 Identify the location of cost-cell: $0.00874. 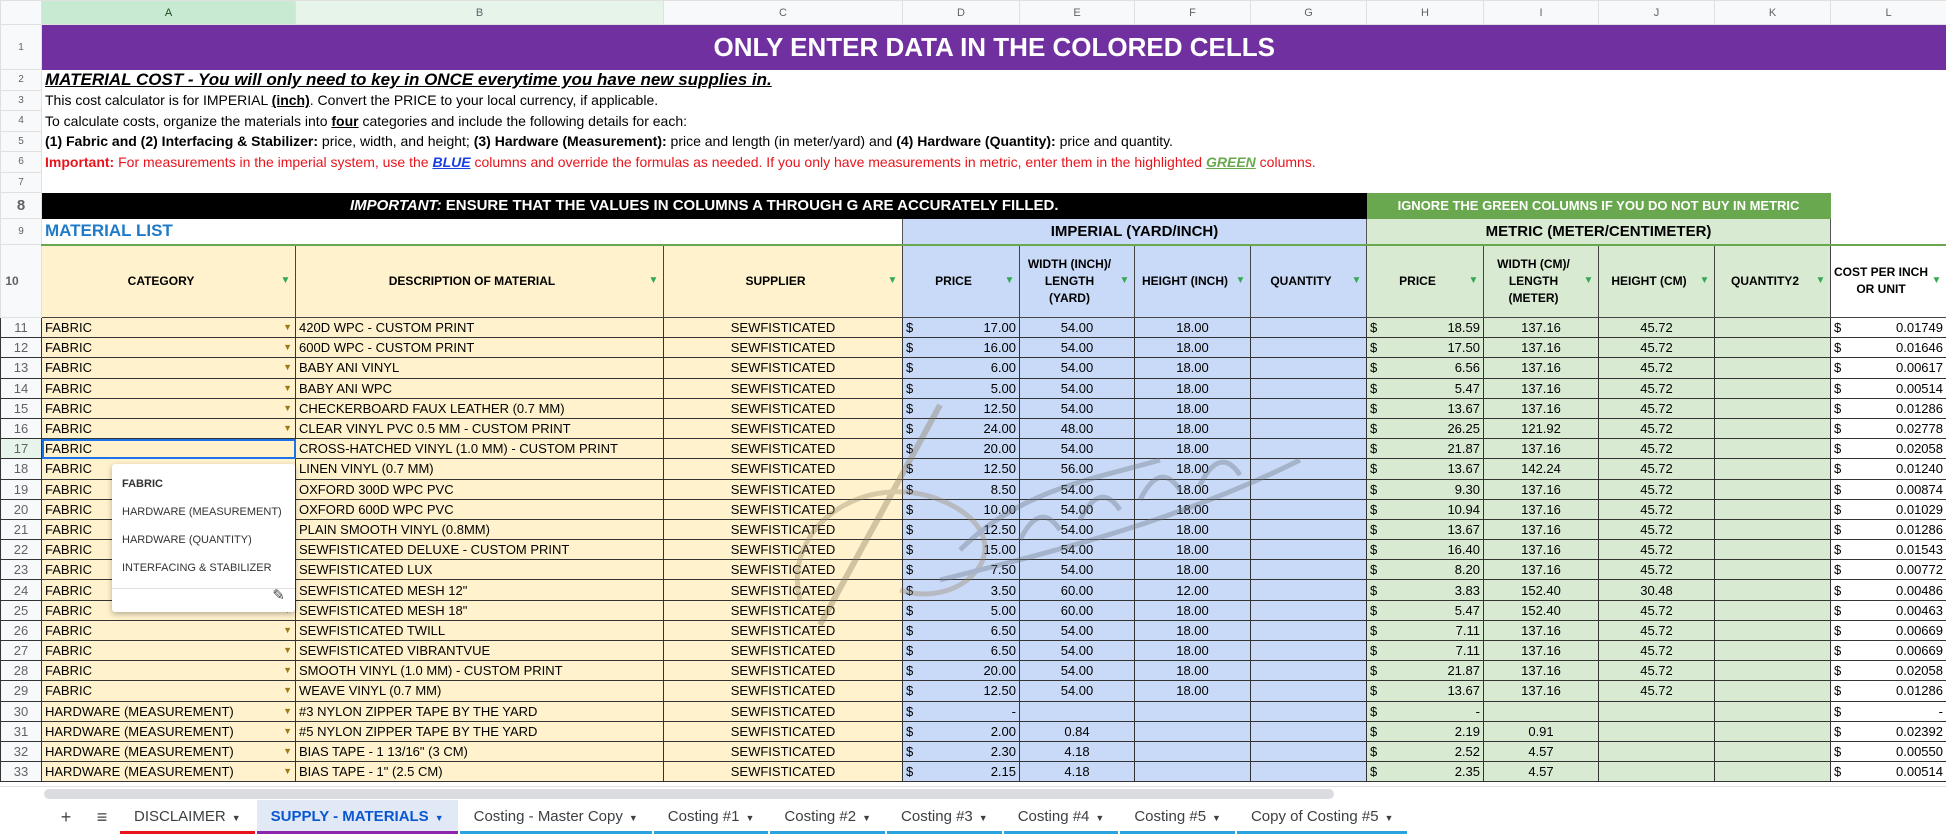
(1888, 489).